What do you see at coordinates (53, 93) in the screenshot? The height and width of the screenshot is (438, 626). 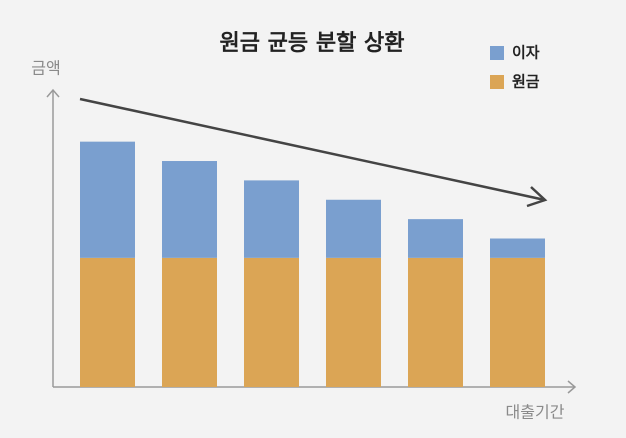 I see `y-axis-arrow` at bounding box center [53, 93].